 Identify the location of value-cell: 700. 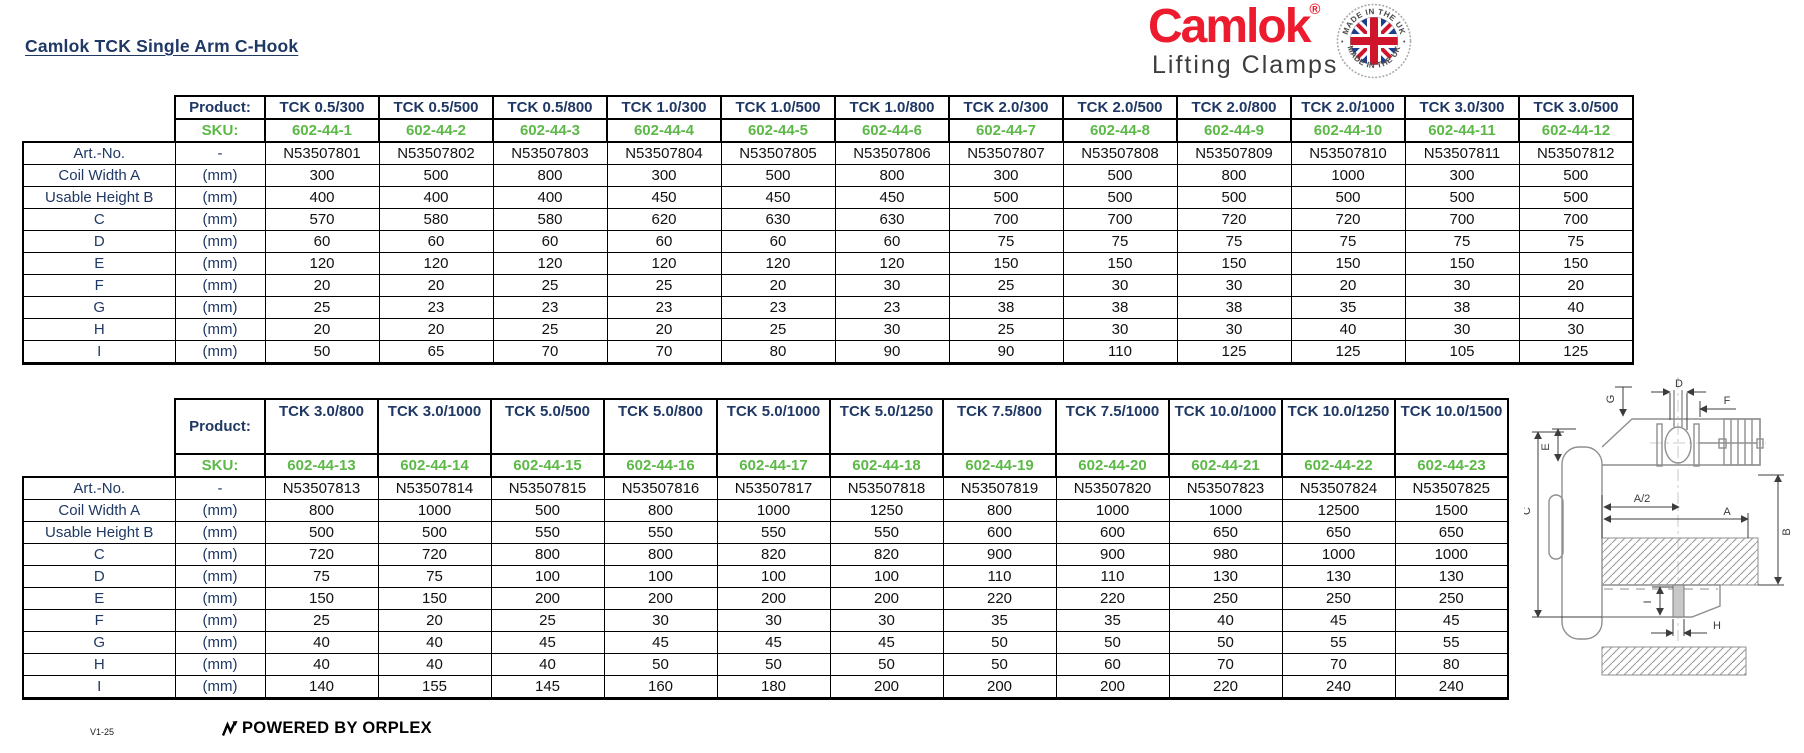
(1006, 219).